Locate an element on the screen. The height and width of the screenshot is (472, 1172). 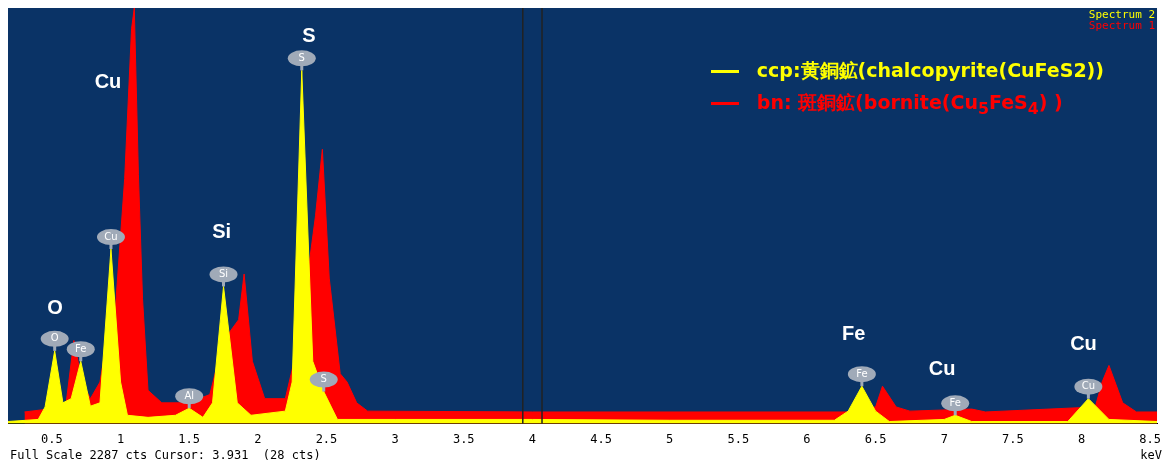
x-tick-label: 8 is located at coordinates (1081, 438).